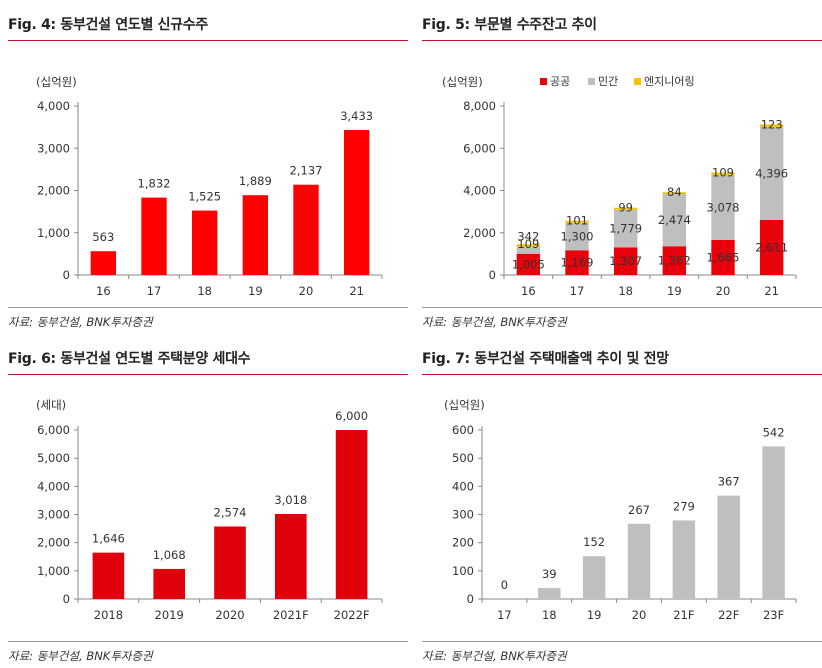  Describe the element at coordinates (509, 25) in the screenshot. I see `chart-title: Fig. 5: 부문별 수주잔고 추이` at that location.